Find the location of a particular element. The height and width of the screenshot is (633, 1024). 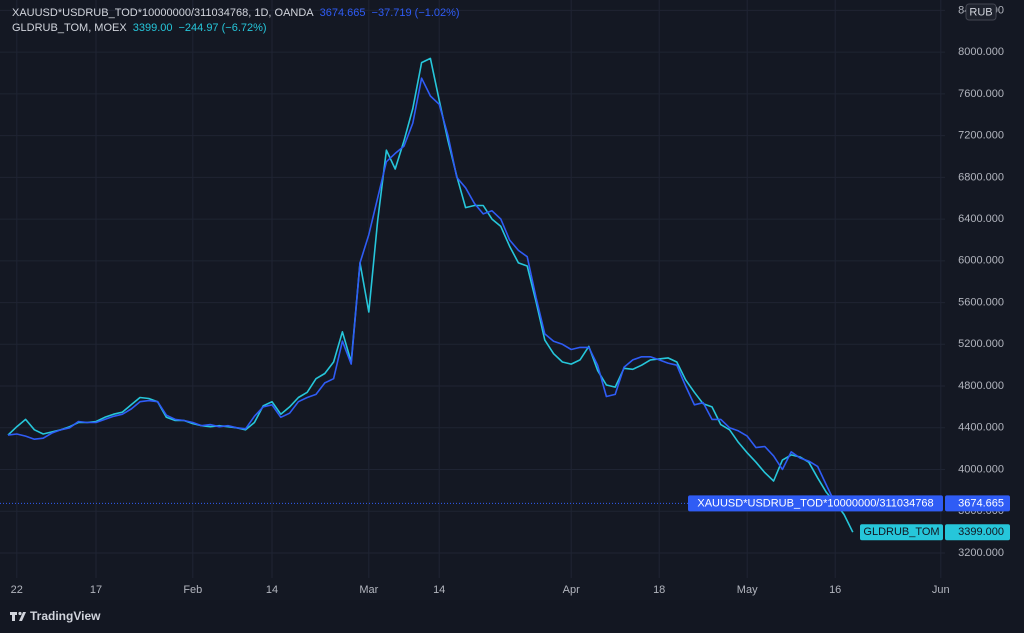

y-tick-label: 6000.000 is located at coordinates (981, 261).